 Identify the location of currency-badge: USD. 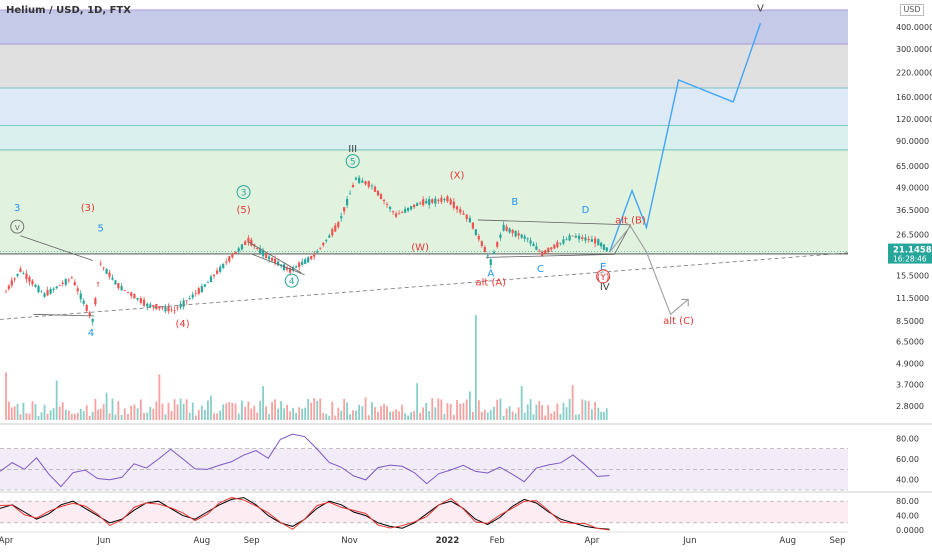
(912, 10).